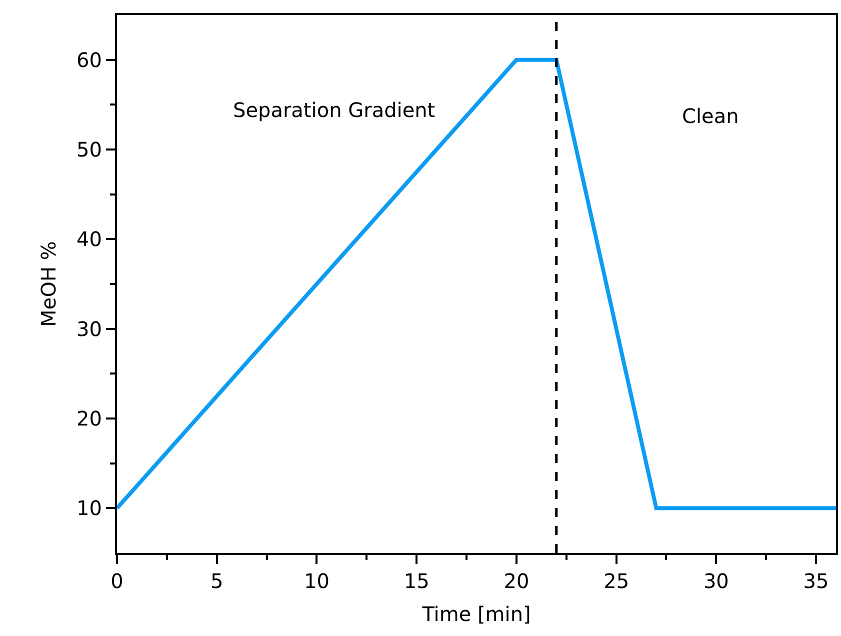 This screenshot has width=841, height=636. I want to click on y-axis-title: MeOH %, so click(48, 284).